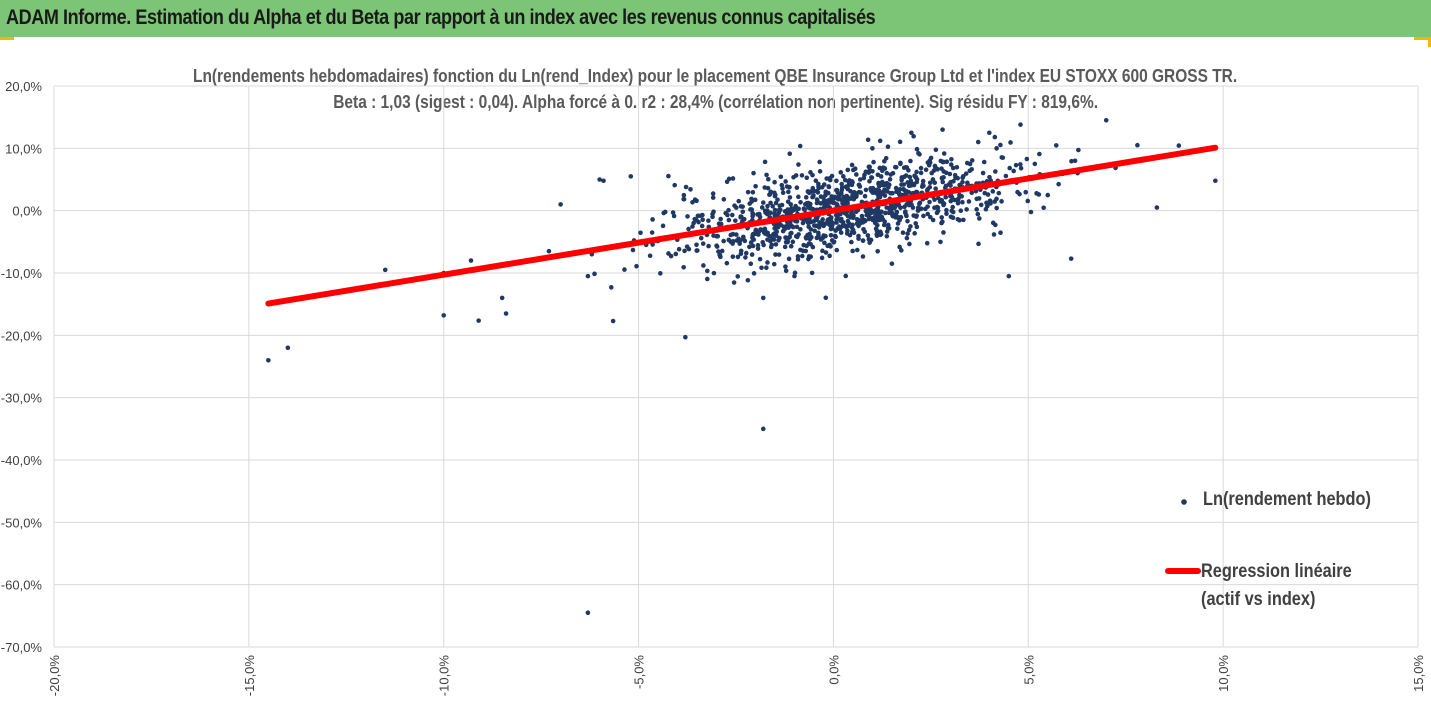 The width and height of the screenshot is (1431, 722). Describe the element at coordinates (1184, 502) in the screenshot. I see `legend-point-marker` at that location.